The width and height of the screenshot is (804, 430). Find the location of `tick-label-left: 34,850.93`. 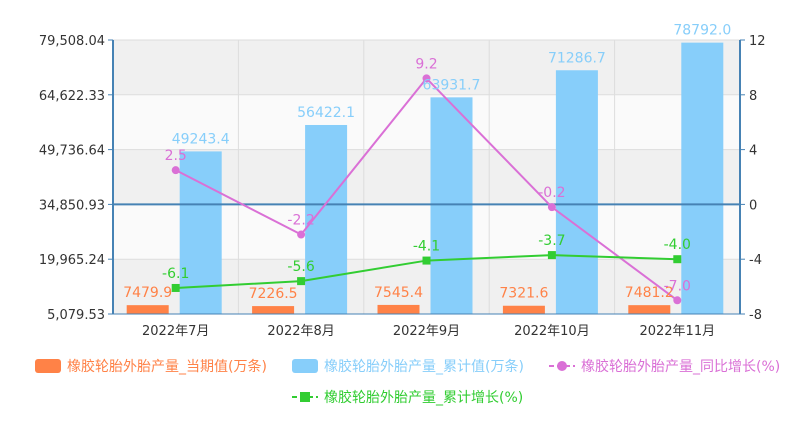

tick-label-left: 34,850.93 is located at coordinates (72, 205).